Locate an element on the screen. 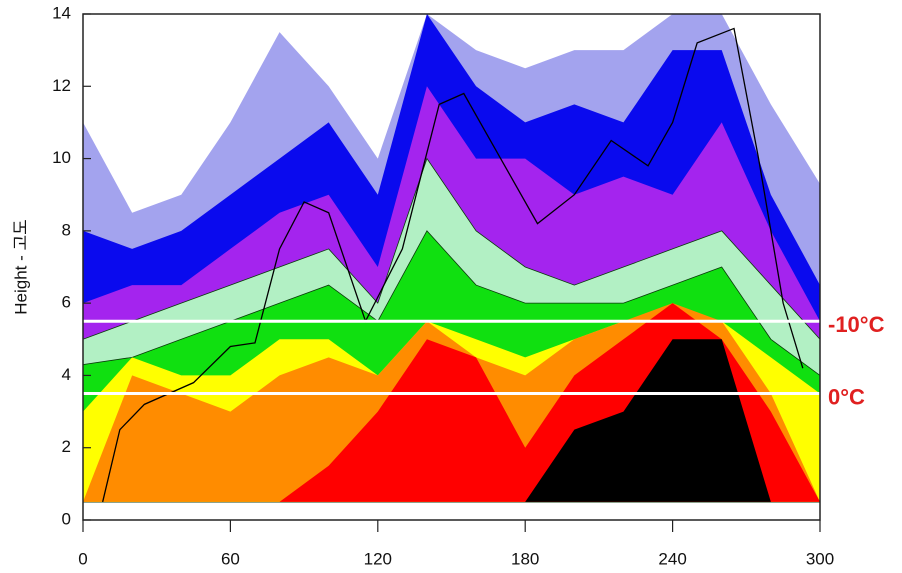 The width and height of the screenshot is (902, 573). y-tick-label: 4 is located at coordinates (66, 374).